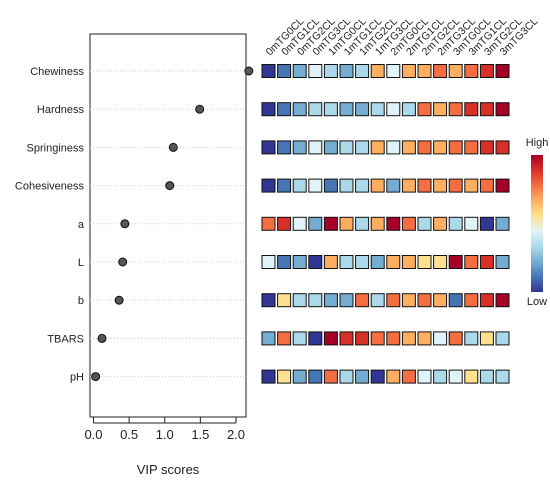  Describe the element at coordinates (537, 143) in the screenshot. I see `colorbar-high-label: High` at that location.